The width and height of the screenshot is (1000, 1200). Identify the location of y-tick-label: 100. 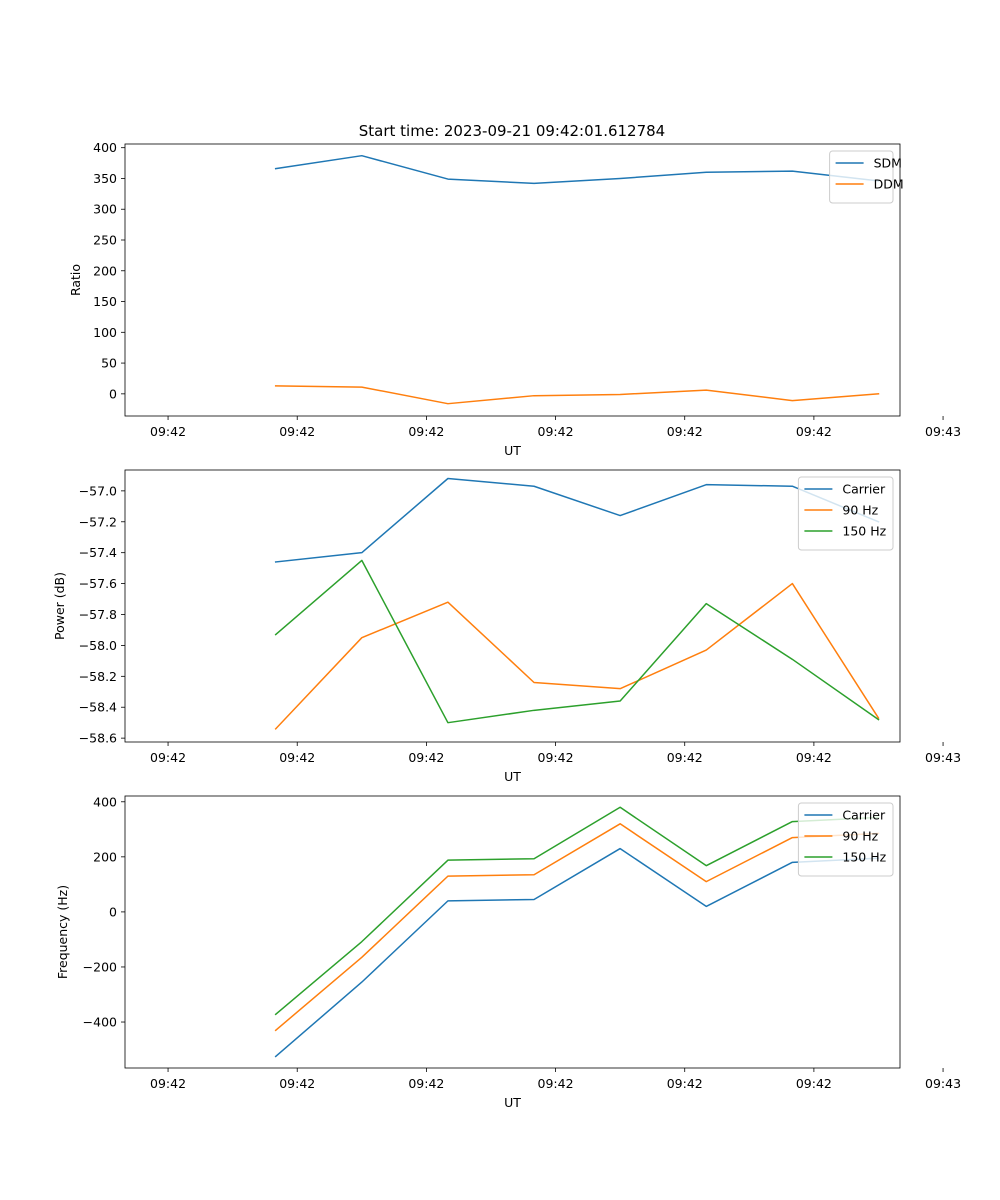
(105, 332).